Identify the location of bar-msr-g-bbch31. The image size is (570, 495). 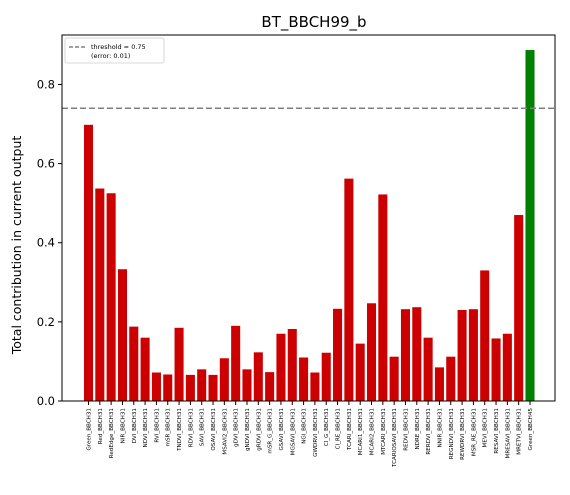
(270, 386).